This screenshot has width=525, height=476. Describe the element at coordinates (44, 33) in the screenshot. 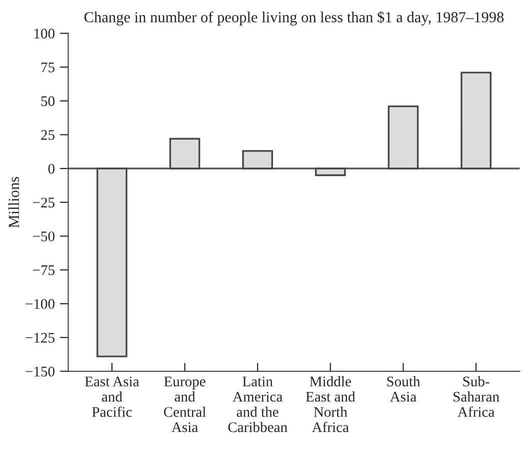

I see `y-tick-label: 100` at that location.